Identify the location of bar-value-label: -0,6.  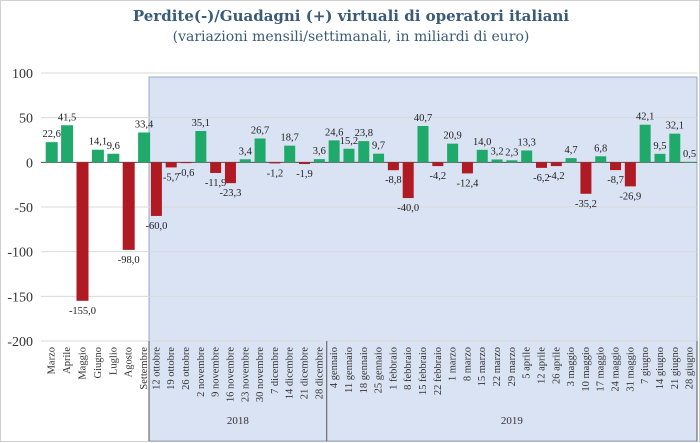
(186, 173).